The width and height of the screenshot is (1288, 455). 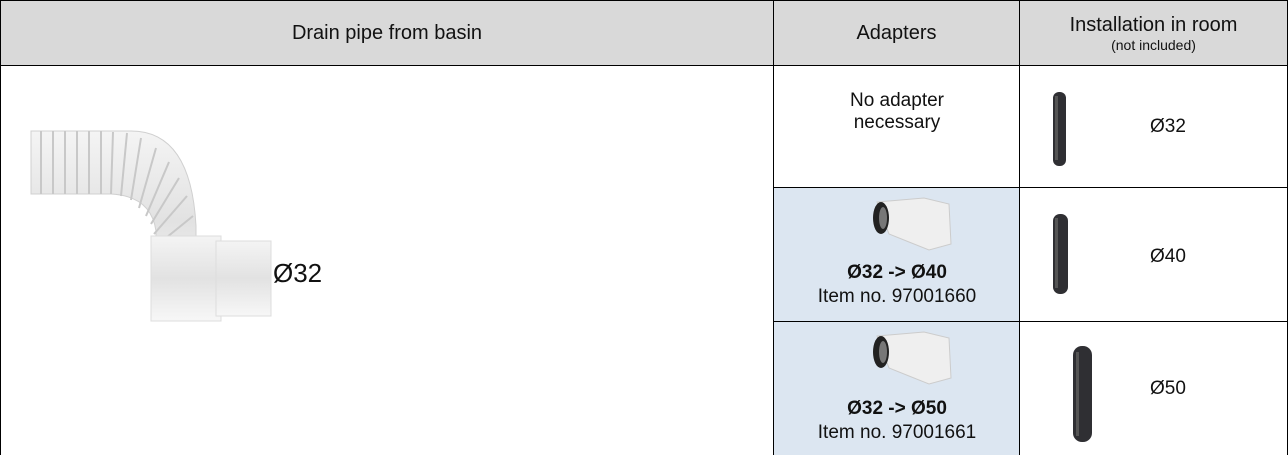 I want to click on adapter-cell: Ø32 -> Ø50 Item no. 97001661, so click(x=896, y=388).